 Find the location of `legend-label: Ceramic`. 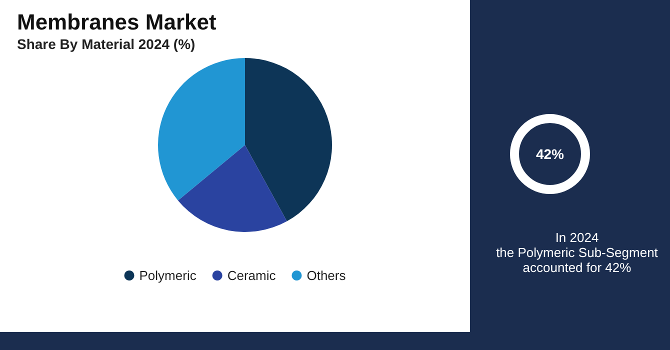

legend-label: Ceramic is located at coordinates (251, 275).